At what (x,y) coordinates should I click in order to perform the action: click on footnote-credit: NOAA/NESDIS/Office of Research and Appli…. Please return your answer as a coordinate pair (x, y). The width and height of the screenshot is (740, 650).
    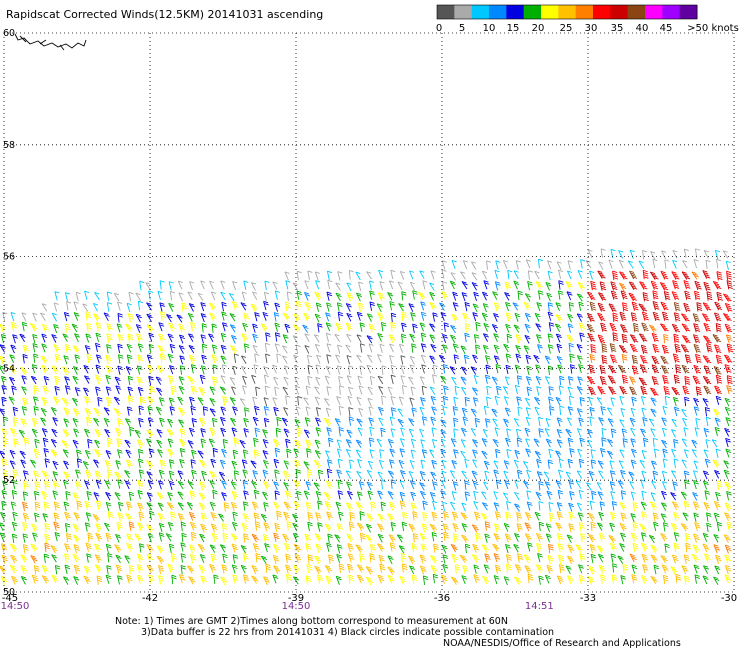
    Looking at the image, I should click on (562, 643).